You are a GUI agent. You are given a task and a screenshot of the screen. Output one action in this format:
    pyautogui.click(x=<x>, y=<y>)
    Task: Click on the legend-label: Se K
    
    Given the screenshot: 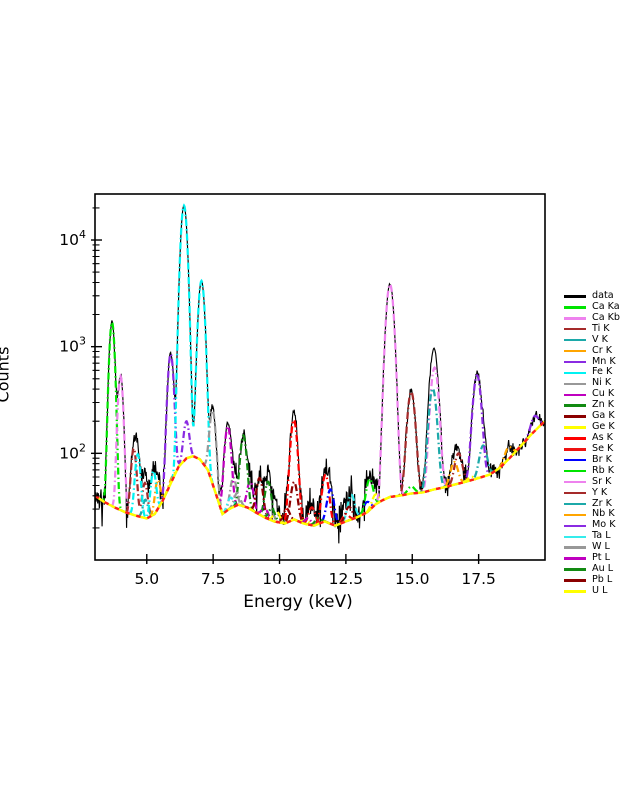 What is the action you would take?
    pyautogui.click(x=603, y=448)
    